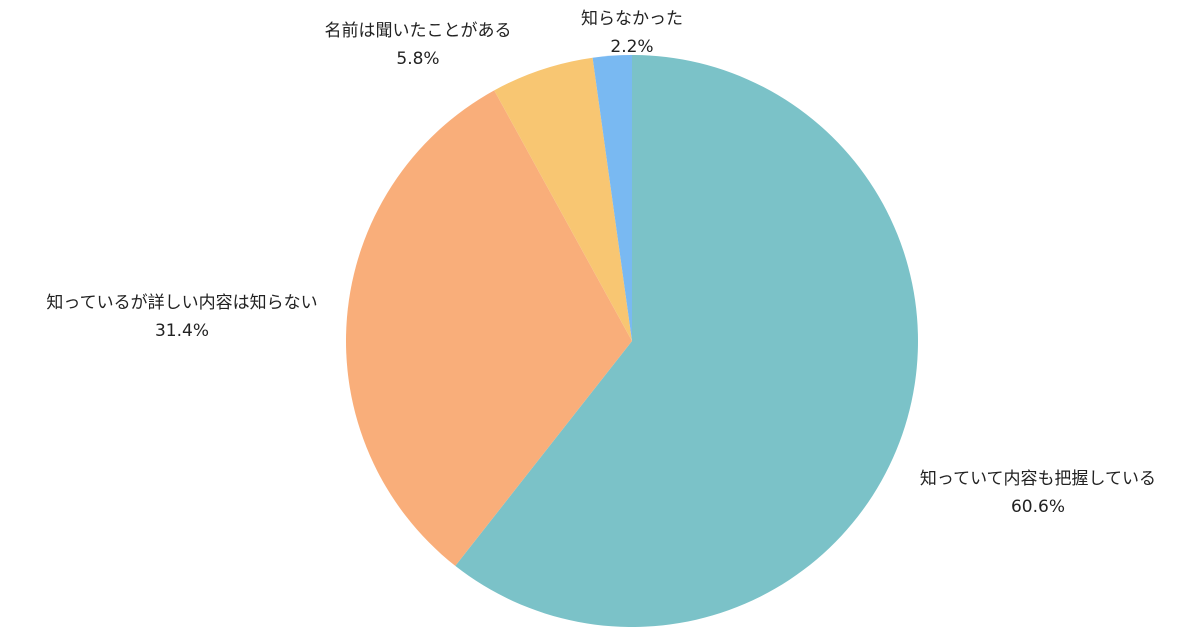 The height and width of the screenshot is (630, 1200). I want to click on slice-value-label: 60.6%, so click(1038, 507).